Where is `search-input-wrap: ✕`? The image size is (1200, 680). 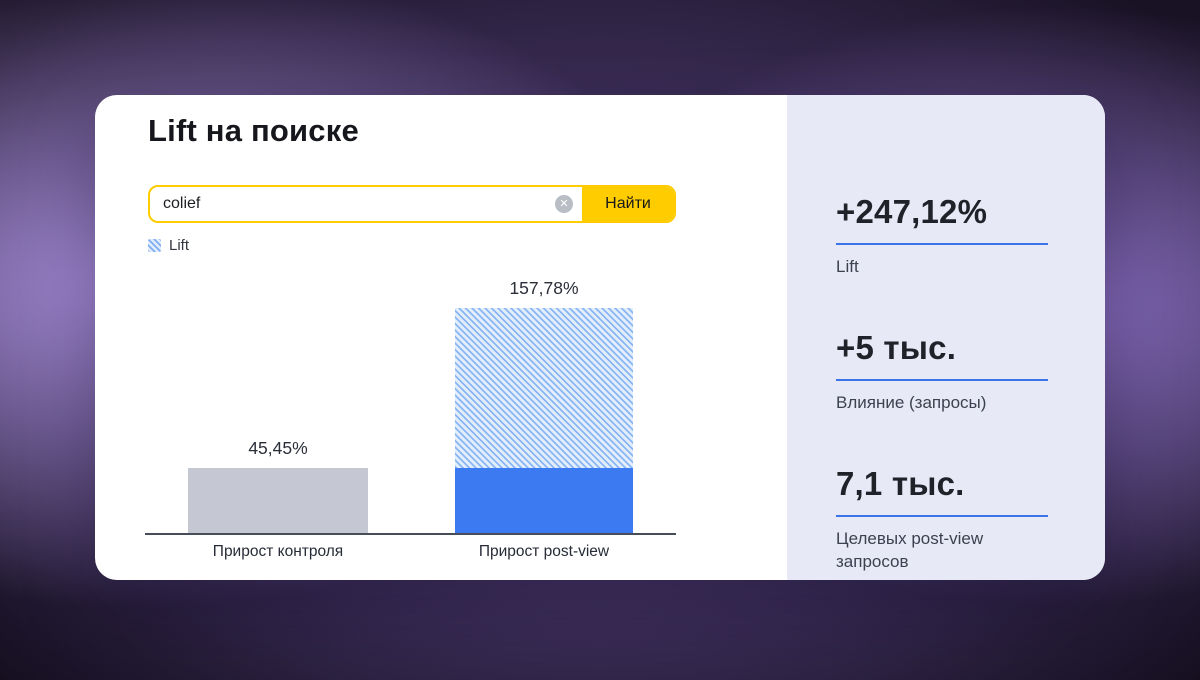
search-input-wrap: ✕ is located at coordinates (366, 204).